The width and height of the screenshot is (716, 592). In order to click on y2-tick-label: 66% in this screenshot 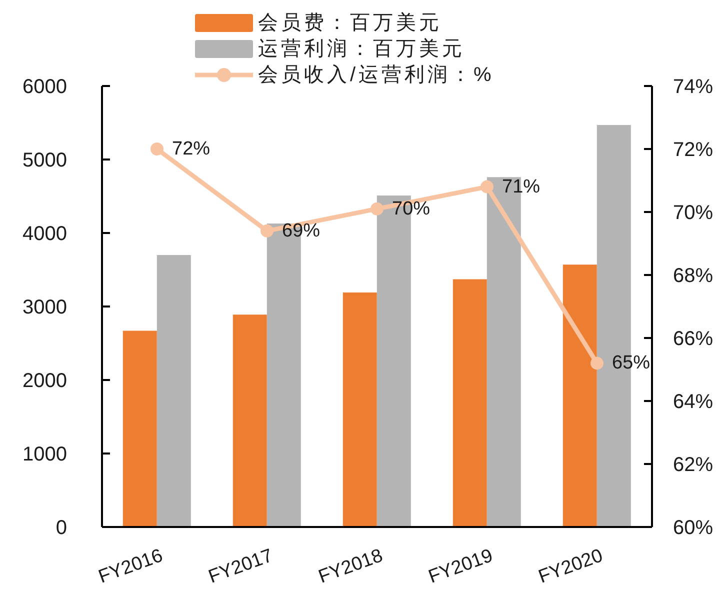, I will do `click(693, 339)`.